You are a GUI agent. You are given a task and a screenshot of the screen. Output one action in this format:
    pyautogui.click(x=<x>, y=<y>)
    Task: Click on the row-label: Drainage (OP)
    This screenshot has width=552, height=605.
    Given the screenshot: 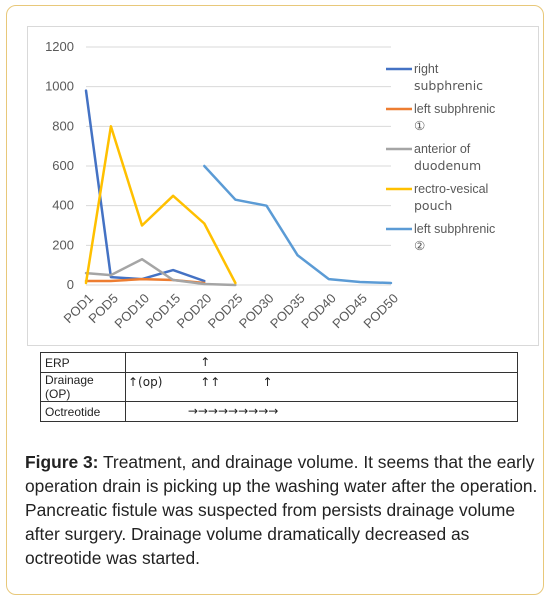 What is the action you would take?
    pyautogui.click(x=83, y=387)
    